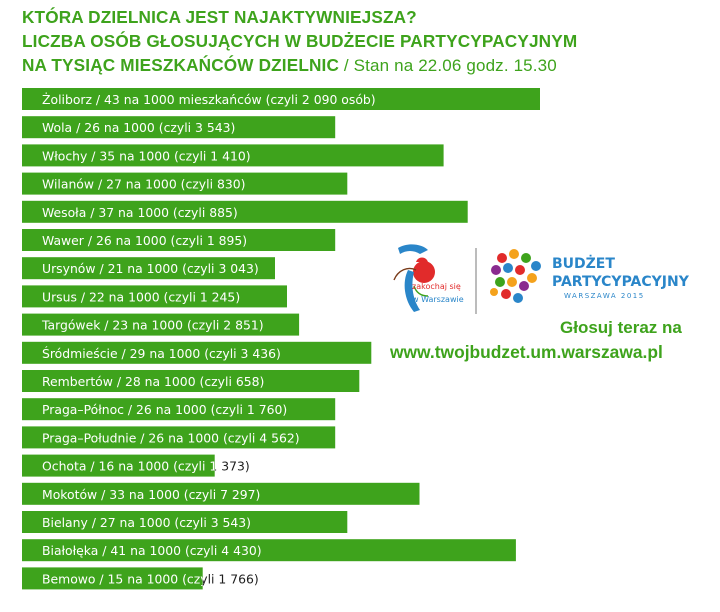 The width and height of the screenshot is (720, 612). Describe the element at coordinates (515, 276) in the screenshot. I see `gears-map-icon` at that location.